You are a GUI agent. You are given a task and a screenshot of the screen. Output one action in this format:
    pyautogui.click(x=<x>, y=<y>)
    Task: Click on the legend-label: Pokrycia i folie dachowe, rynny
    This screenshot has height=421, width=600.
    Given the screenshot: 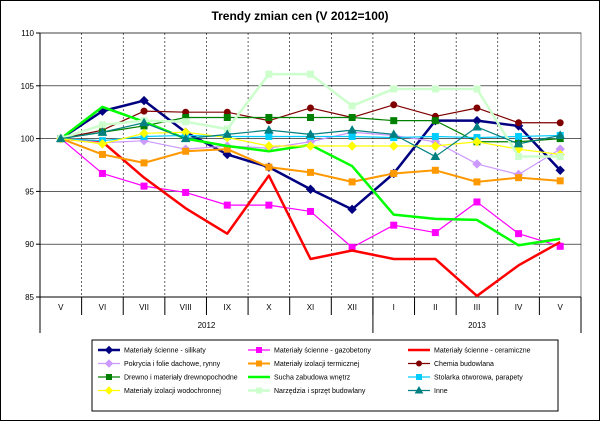 What is the action you would take?
    pyautogui.click(x=172, y=364)
    